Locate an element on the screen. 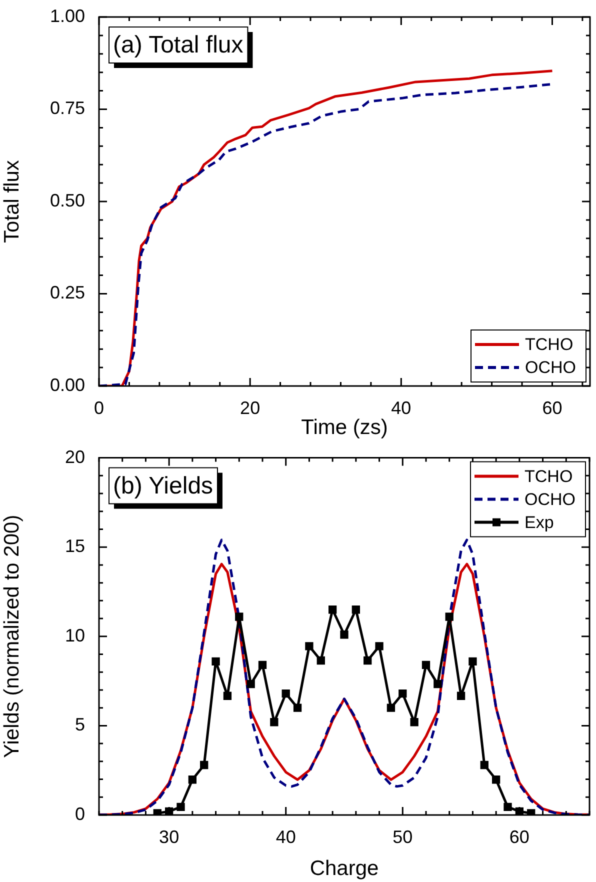 The width and height of the screenshot is (596, 882). y-tick-label: 0.50 is located at coordinates (67, 200).